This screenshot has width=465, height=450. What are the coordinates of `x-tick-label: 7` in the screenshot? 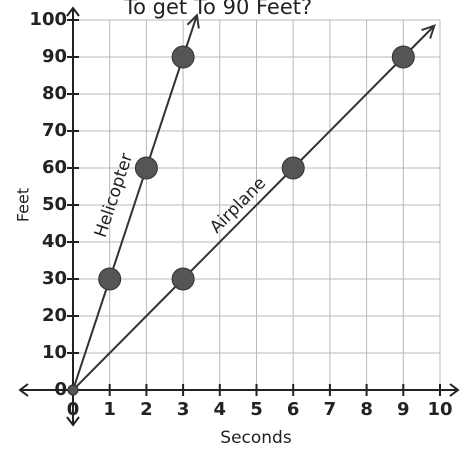 It's located at (330, 409).